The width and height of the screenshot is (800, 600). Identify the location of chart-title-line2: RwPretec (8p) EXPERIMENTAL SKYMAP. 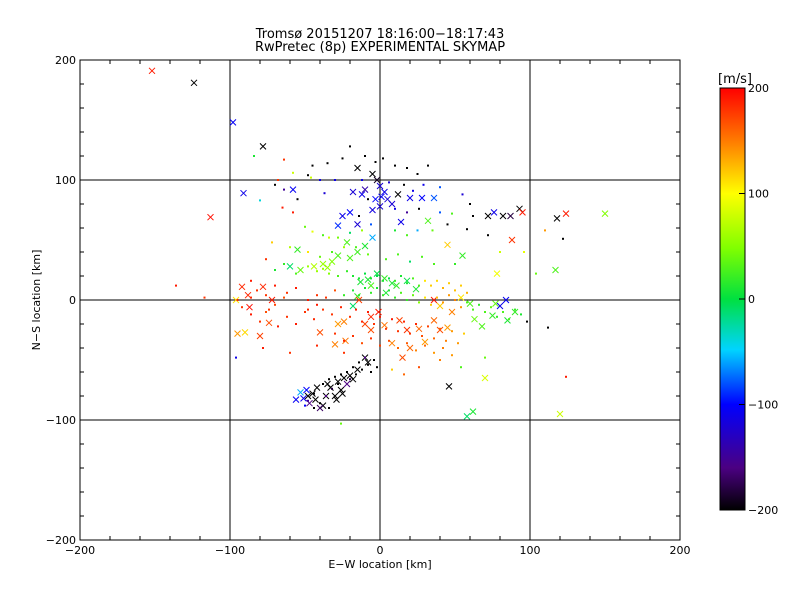
(380, 47).